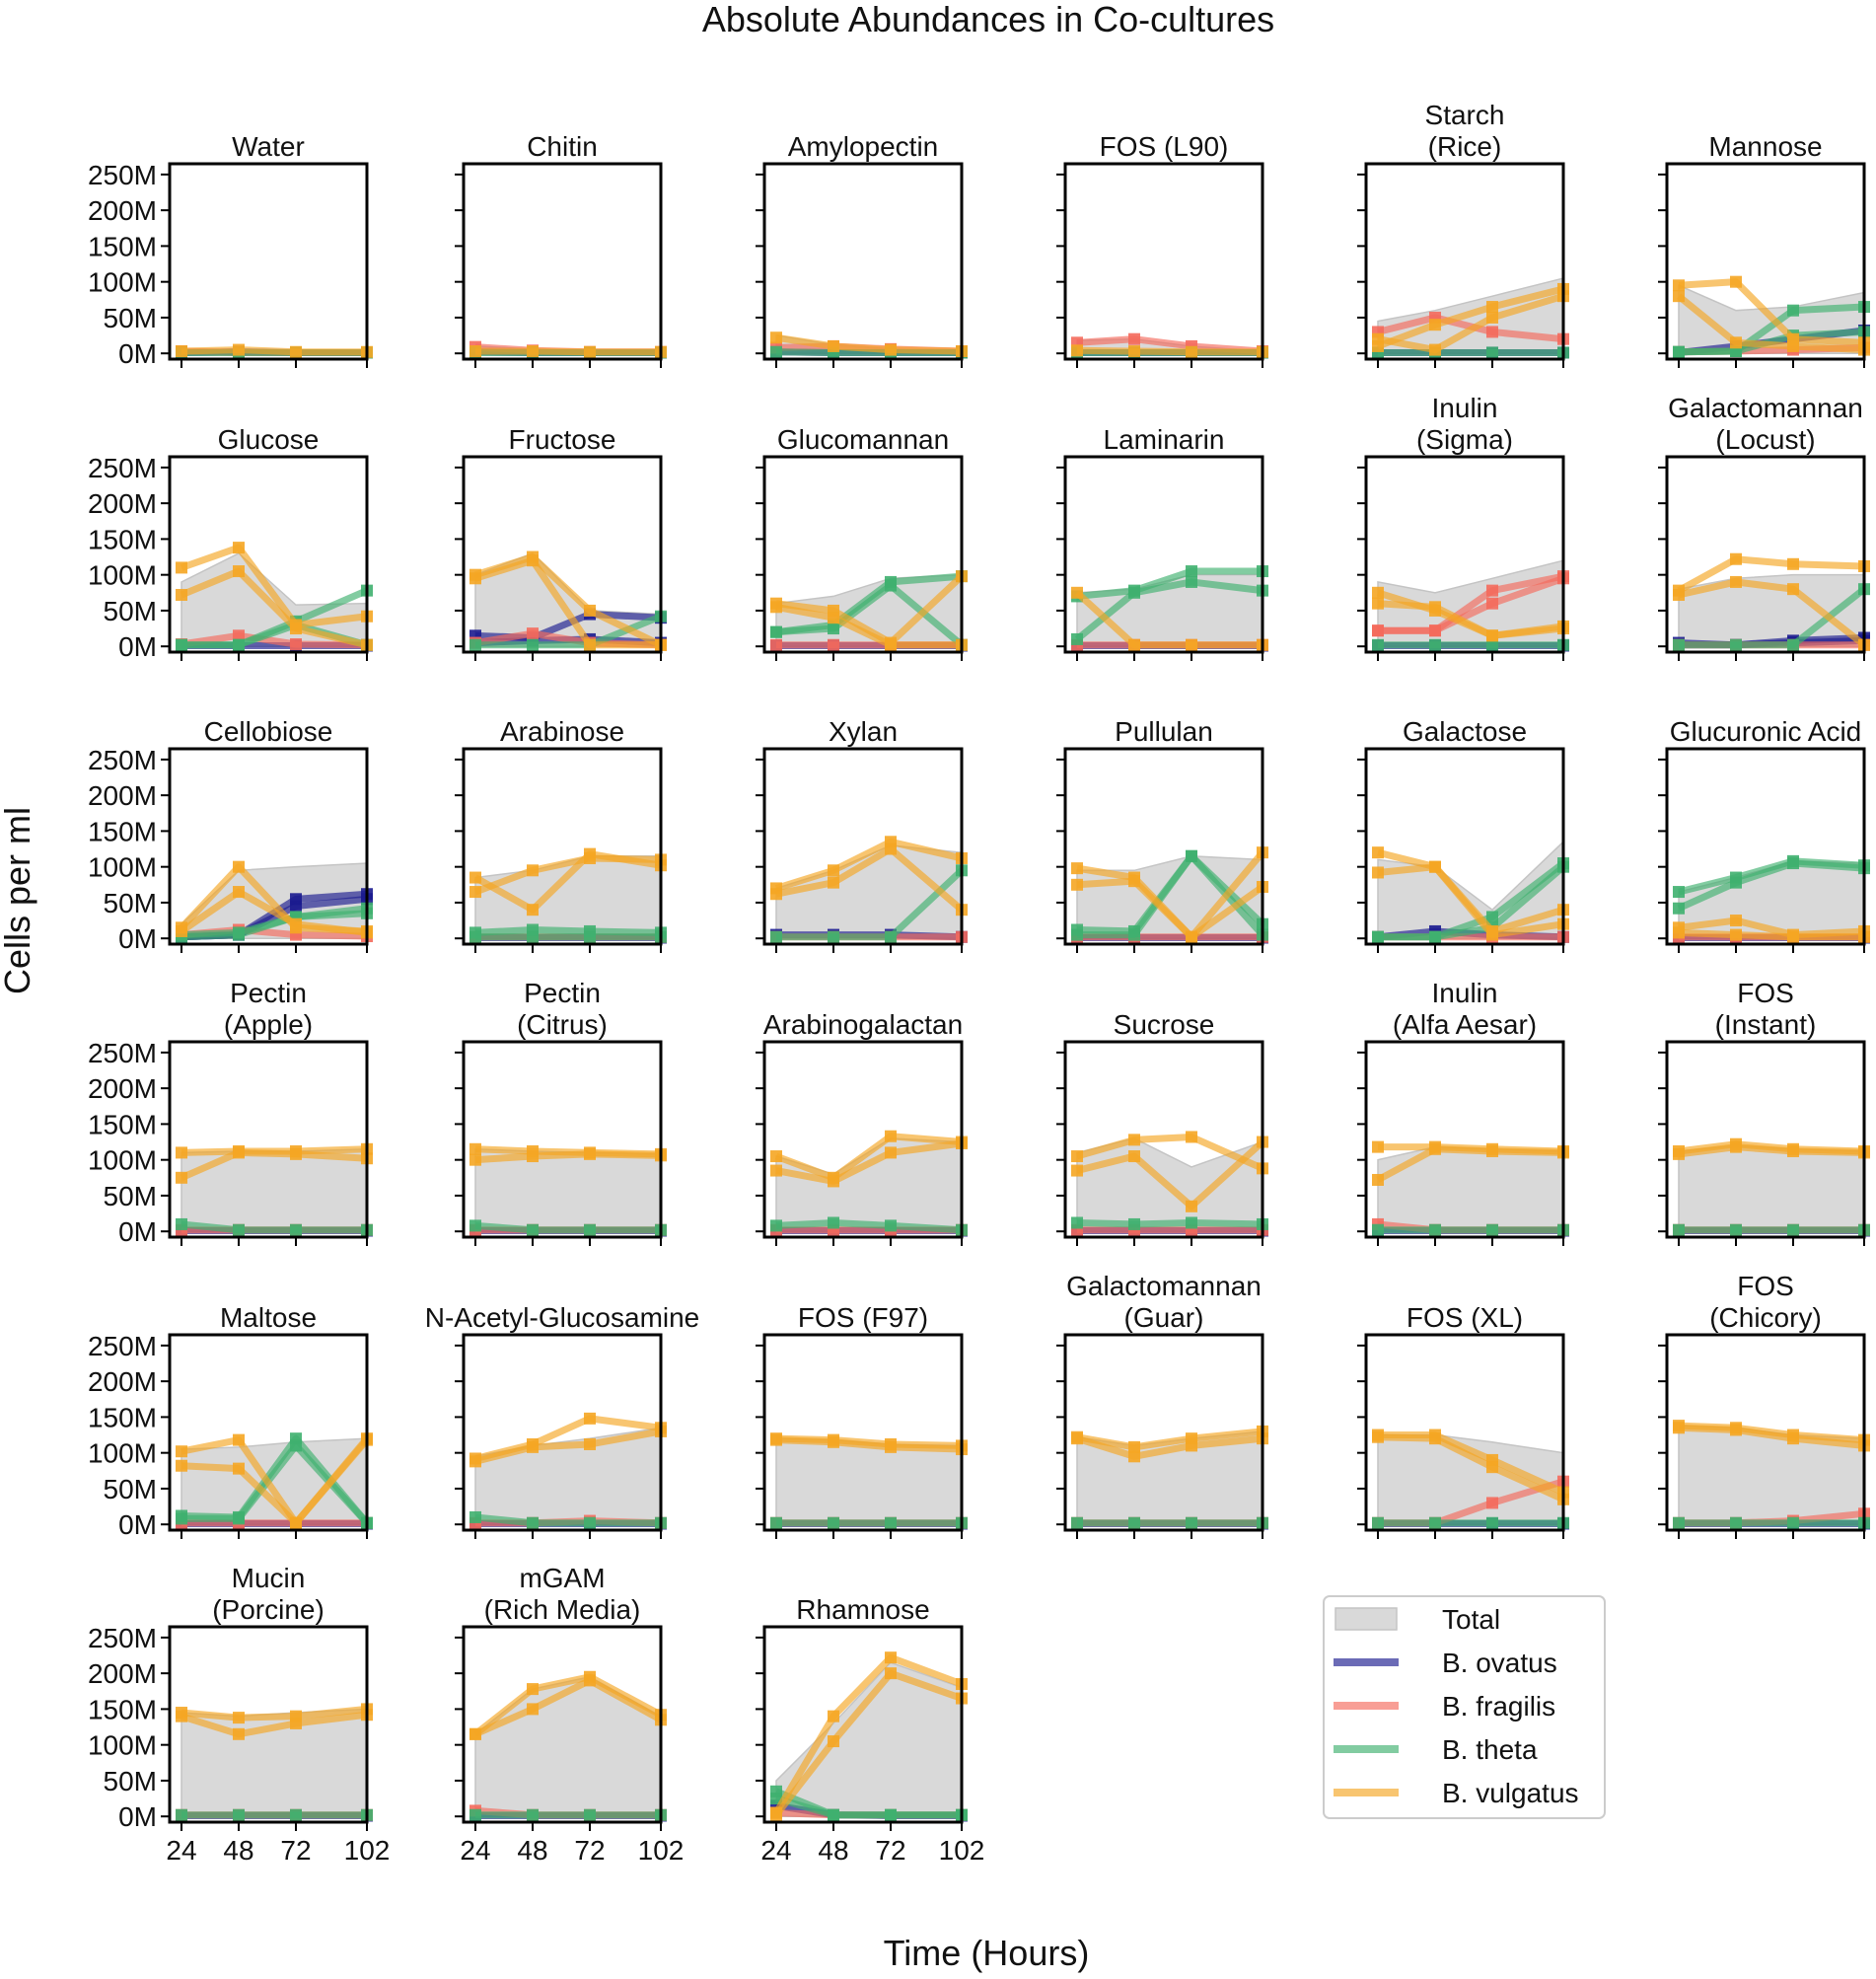 The width and height of the screenshot is (1876, 1979). What do you see at coordinates (561, 834) in the screenshot?
I see `panel-13: Arabinose` at bounding box center [561, 834].